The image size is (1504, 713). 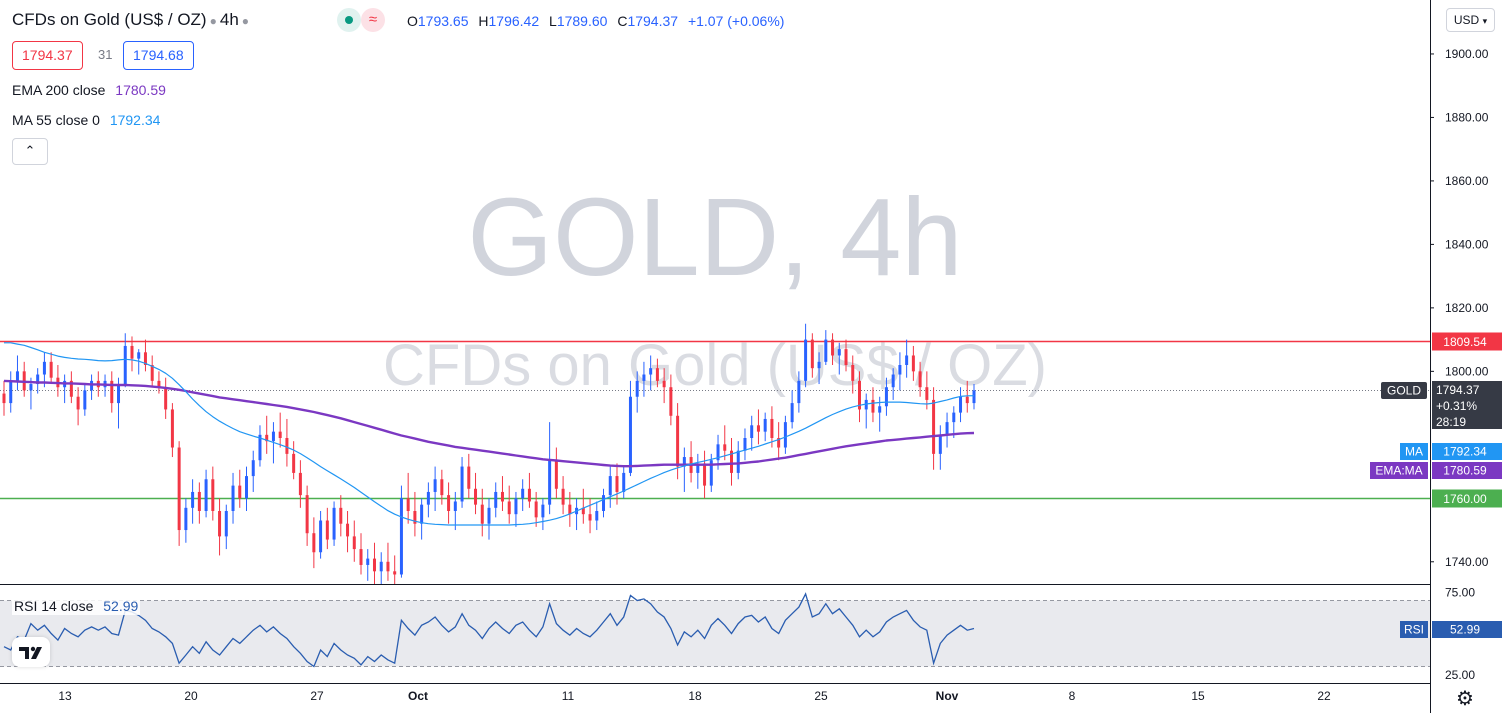 I want to click on settings-gear-icon: ⚙, so click(x=1465, y=699).